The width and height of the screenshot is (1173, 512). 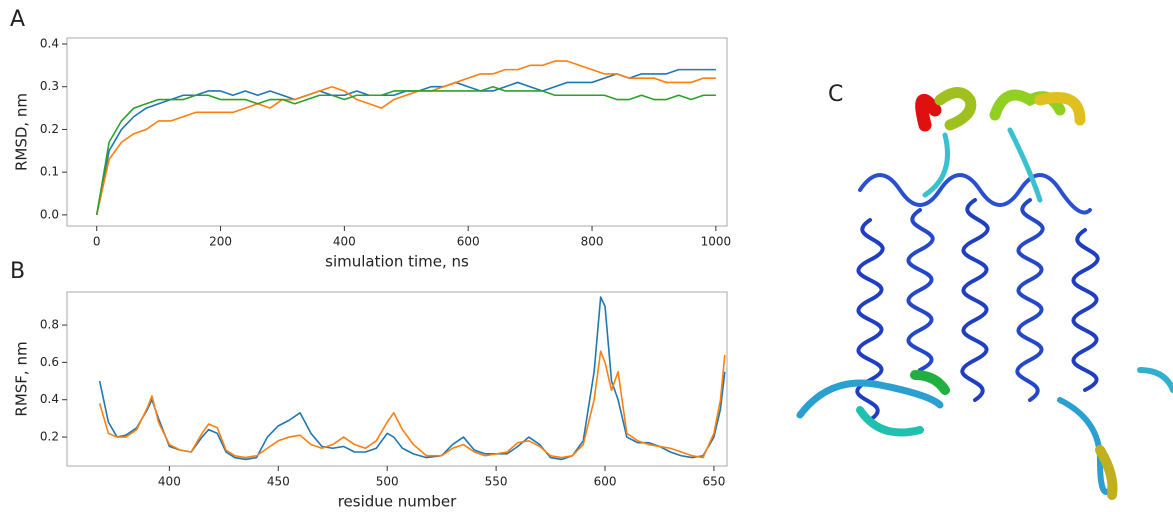 I want to click on x-axis-label: simulation time, ns, so click(x=397, y=262).